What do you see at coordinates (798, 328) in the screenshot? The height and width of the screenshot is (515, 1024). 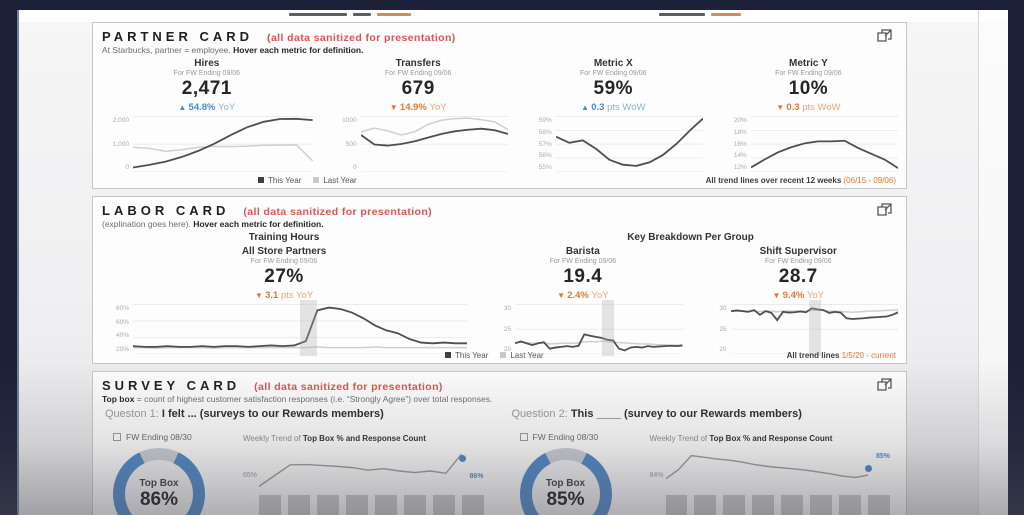 I see `shift-supervisor-trend-chart: 30 25 20` at bounding box center [798, 328].